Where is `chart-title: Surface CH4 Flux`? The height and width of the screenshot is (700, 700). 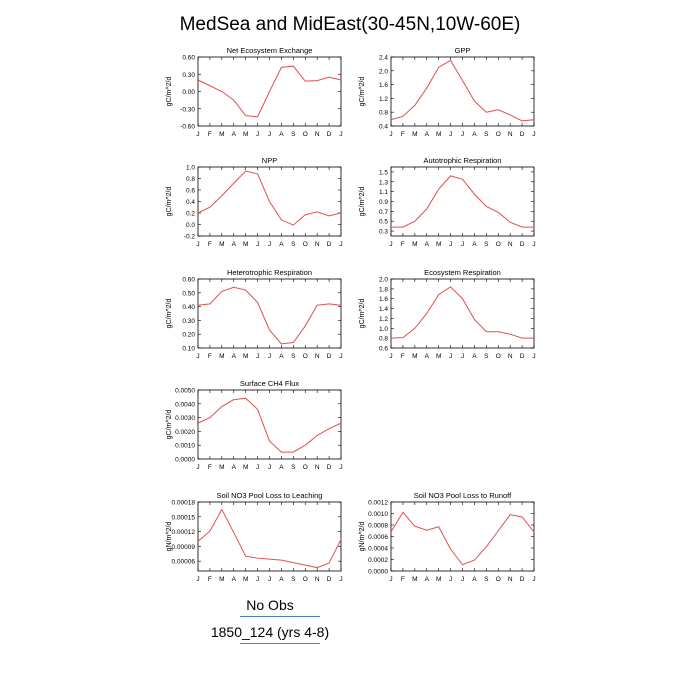 chart-title: Surface CH4 Flux is located at coordinates (269, 383).